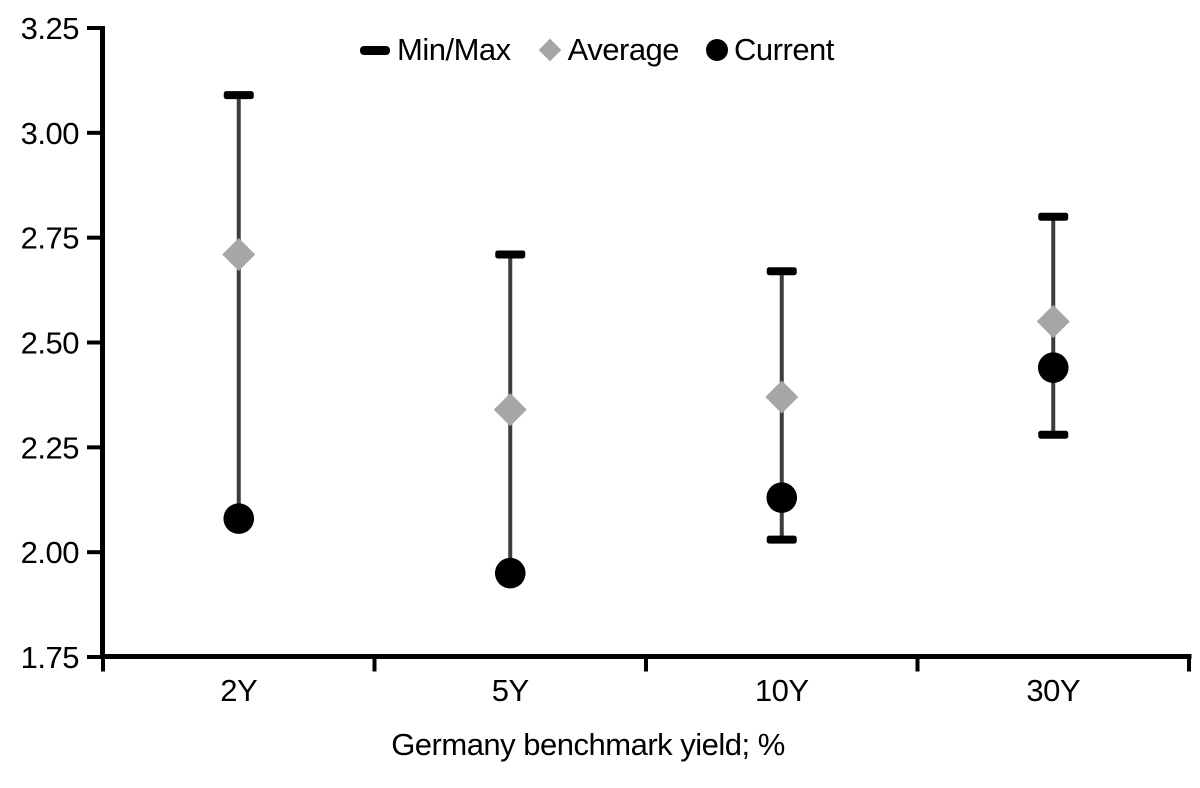 The height and width of the screenshot is (788, 1200). What do you see at coordinates (784, 49) in the screenshot?
I see `legend-label-current: Current` at bounding box center [784, 49].